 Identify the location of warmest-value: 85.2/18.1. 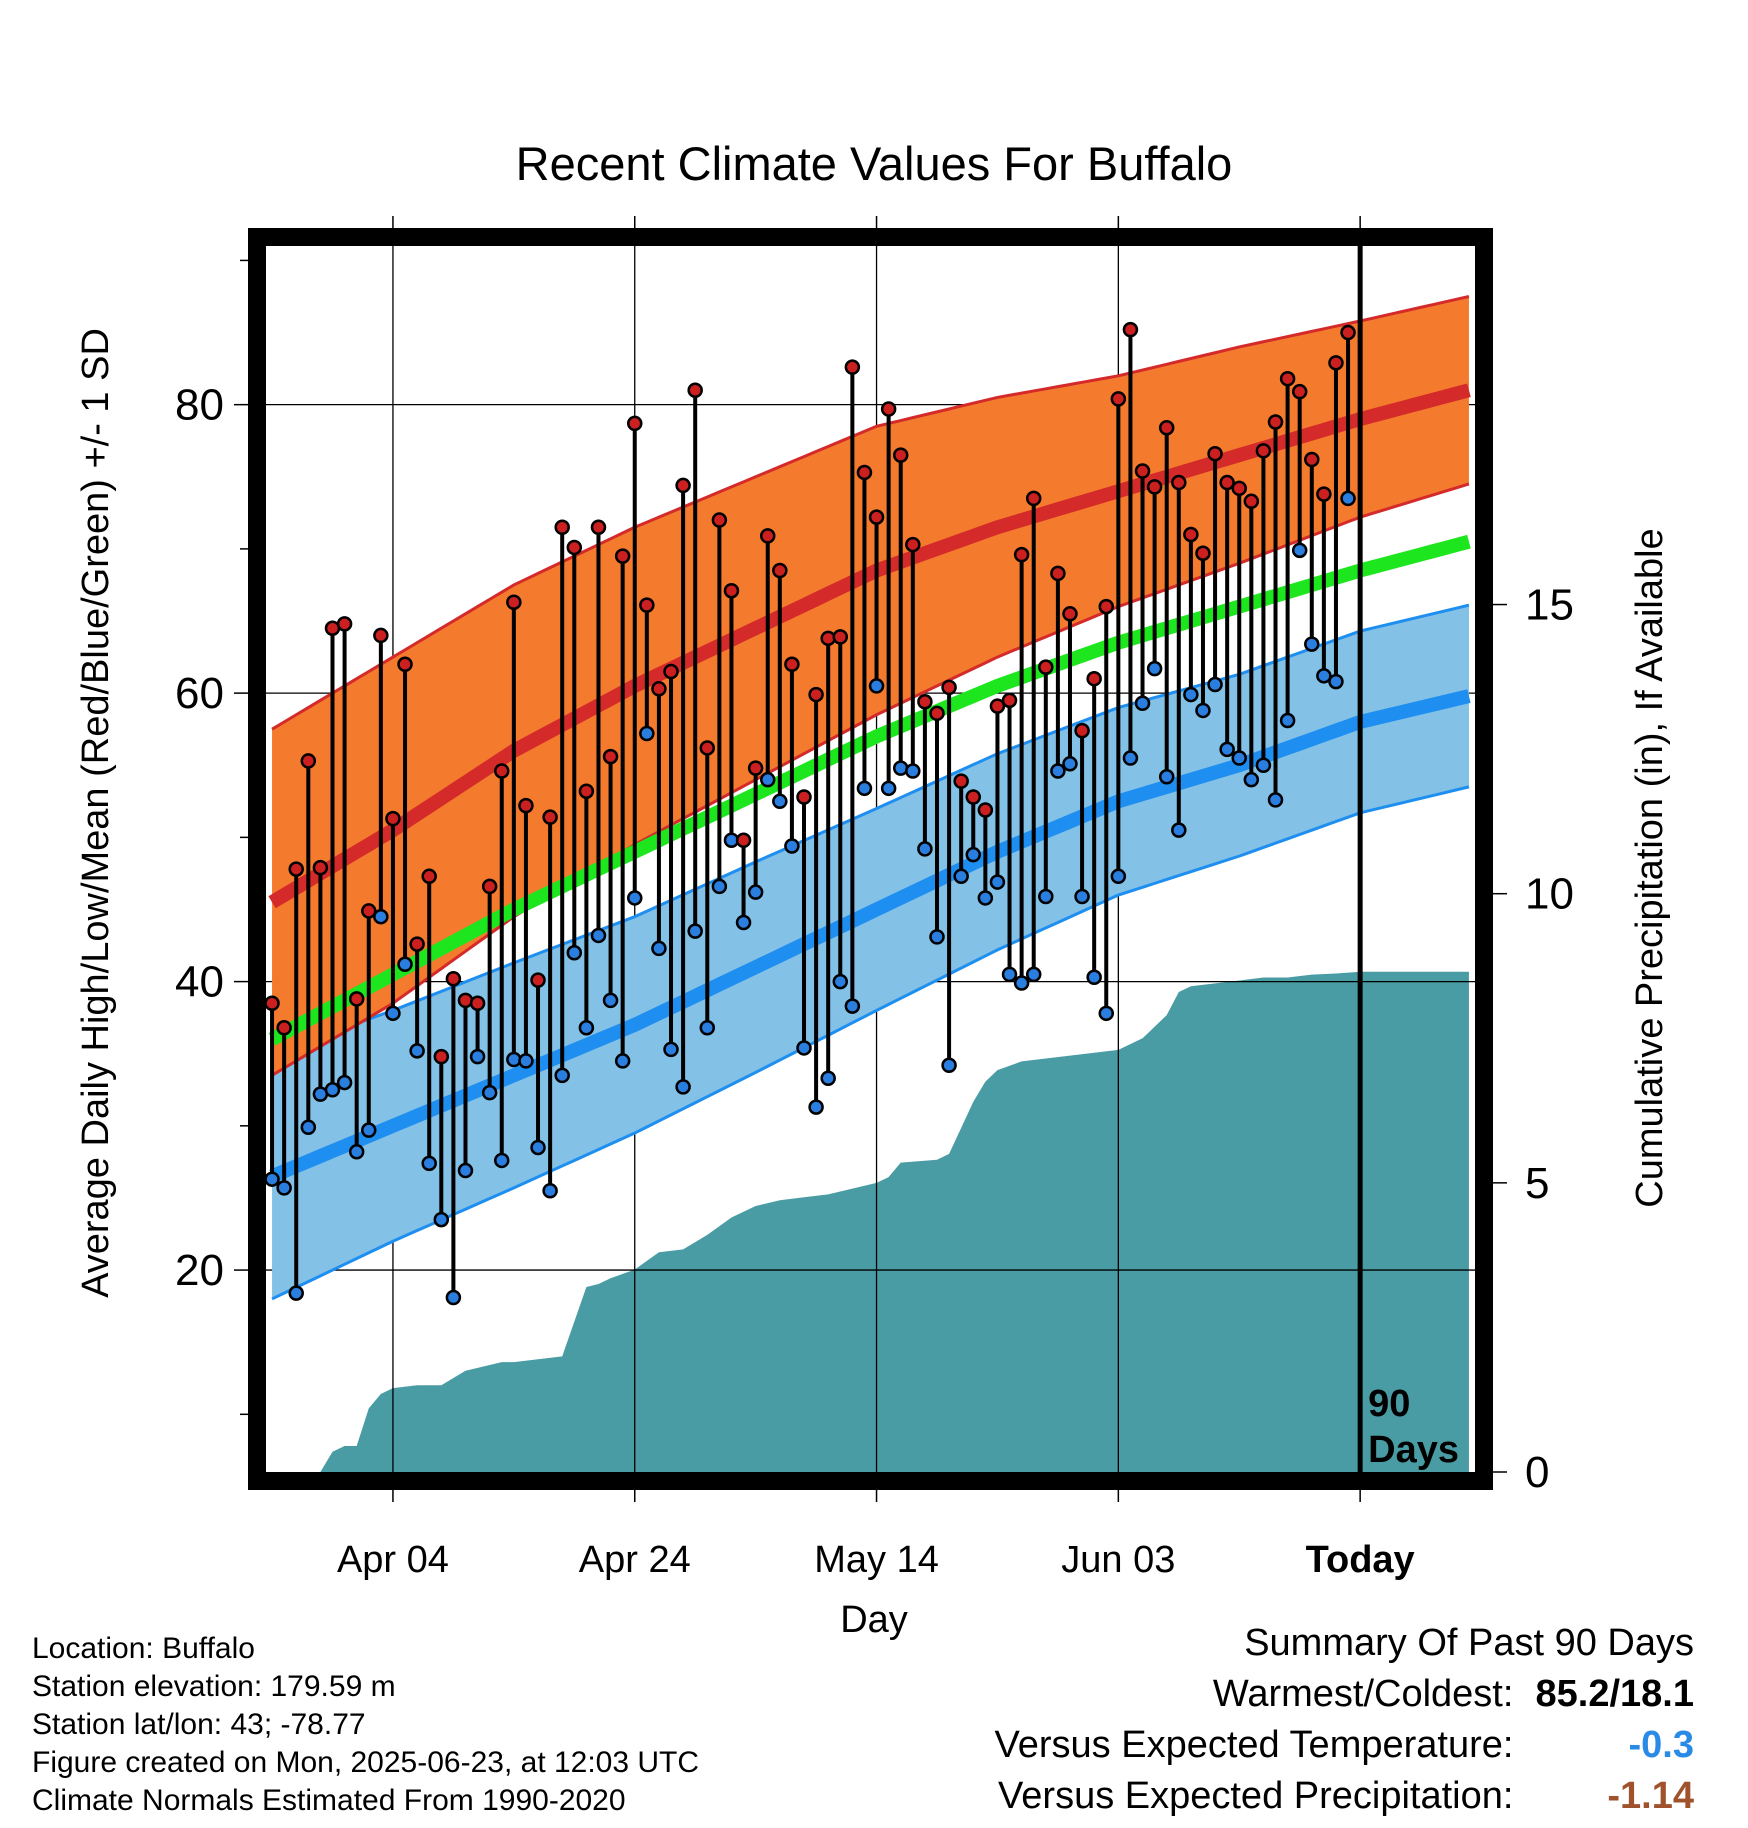
(1614, 1694).